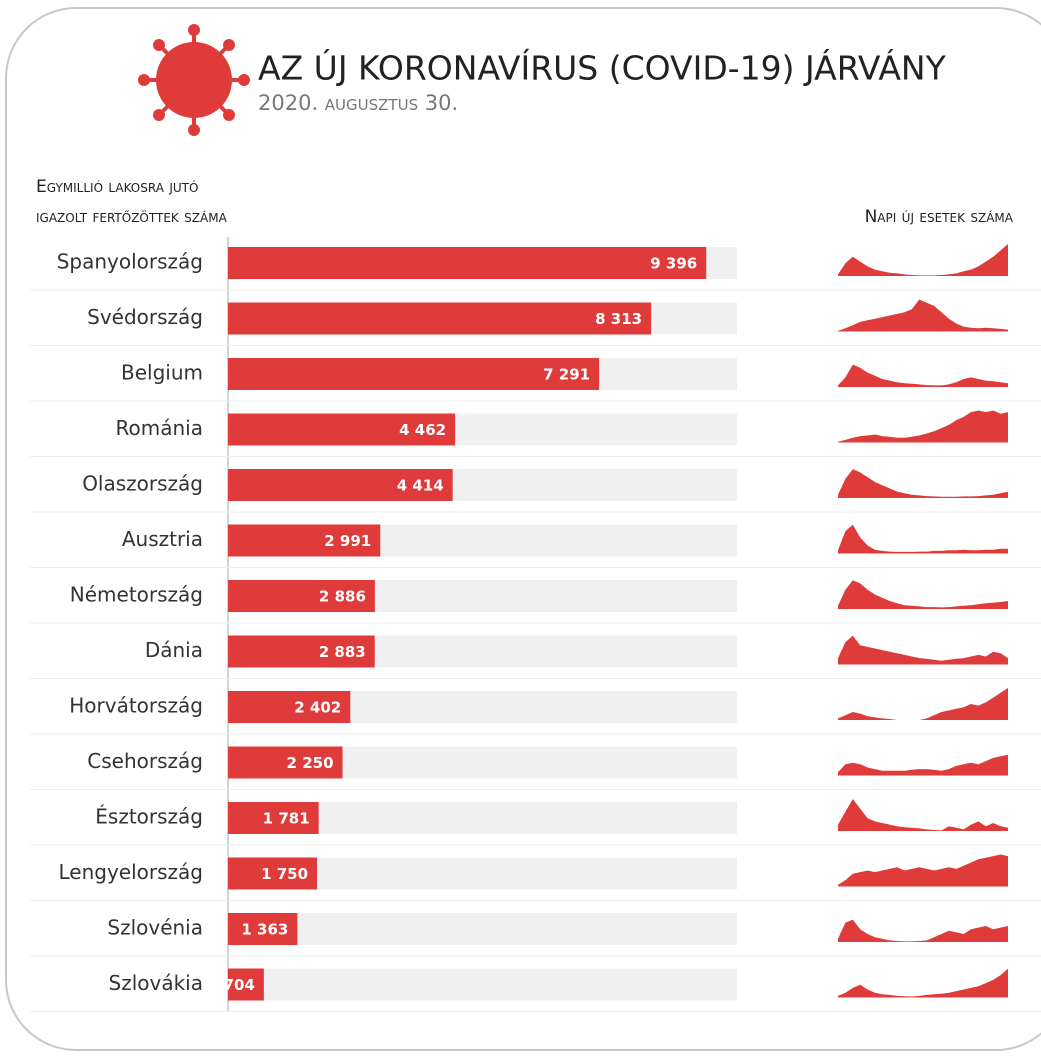  What do you see at coordinates (159, 428) in the screenshot?
I see `category-label: Románia` at bounding box center [159, 428].